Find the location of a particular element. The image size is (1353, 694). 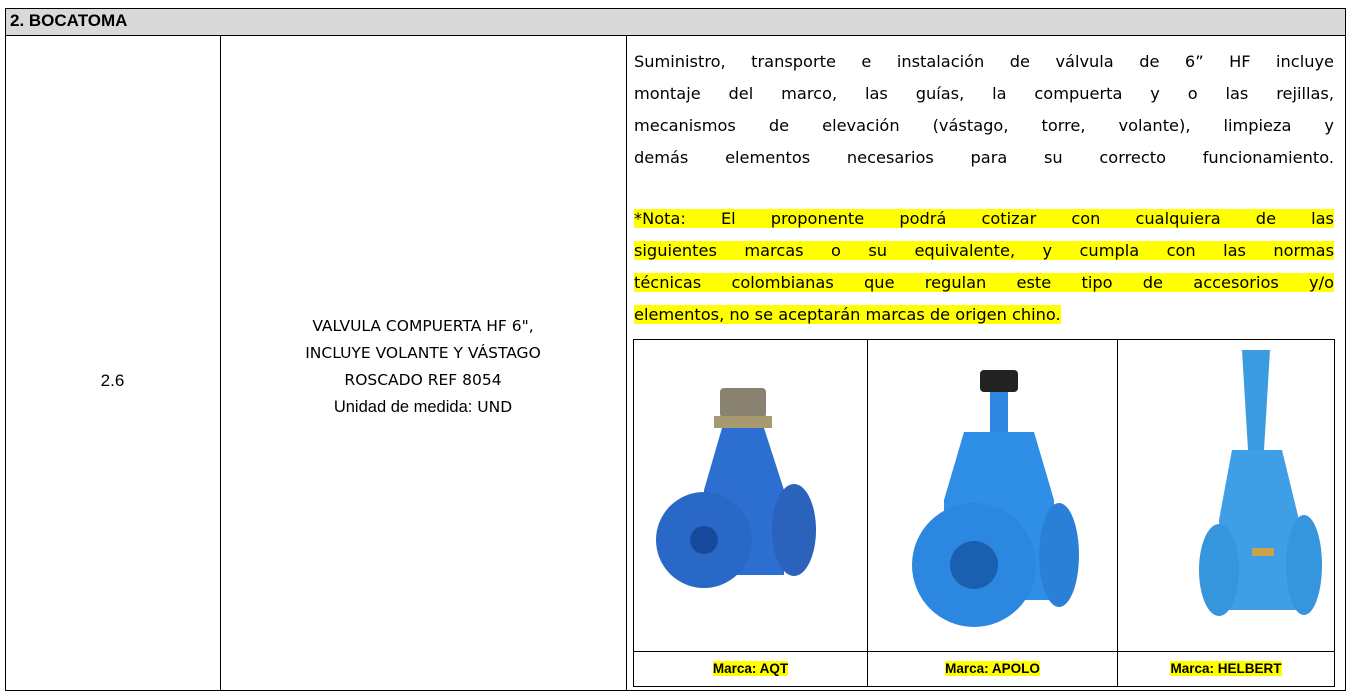

item-name: VALVULA COMPUERTA HF 6", is located at coordinates (423, 326).